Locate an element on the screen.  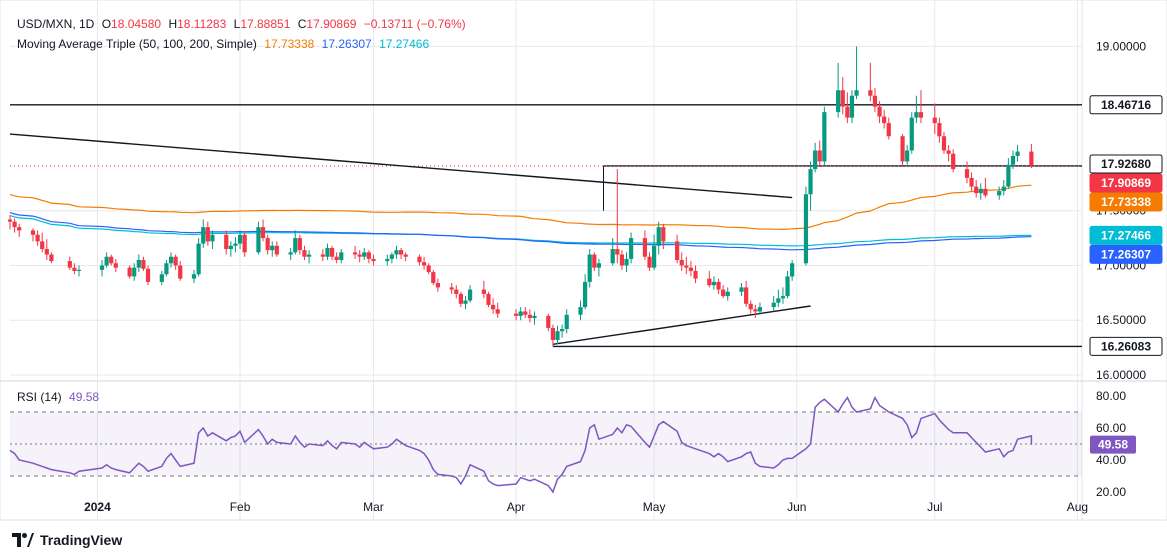
brand-footer: TradingView is located at coordinates (67, 540).